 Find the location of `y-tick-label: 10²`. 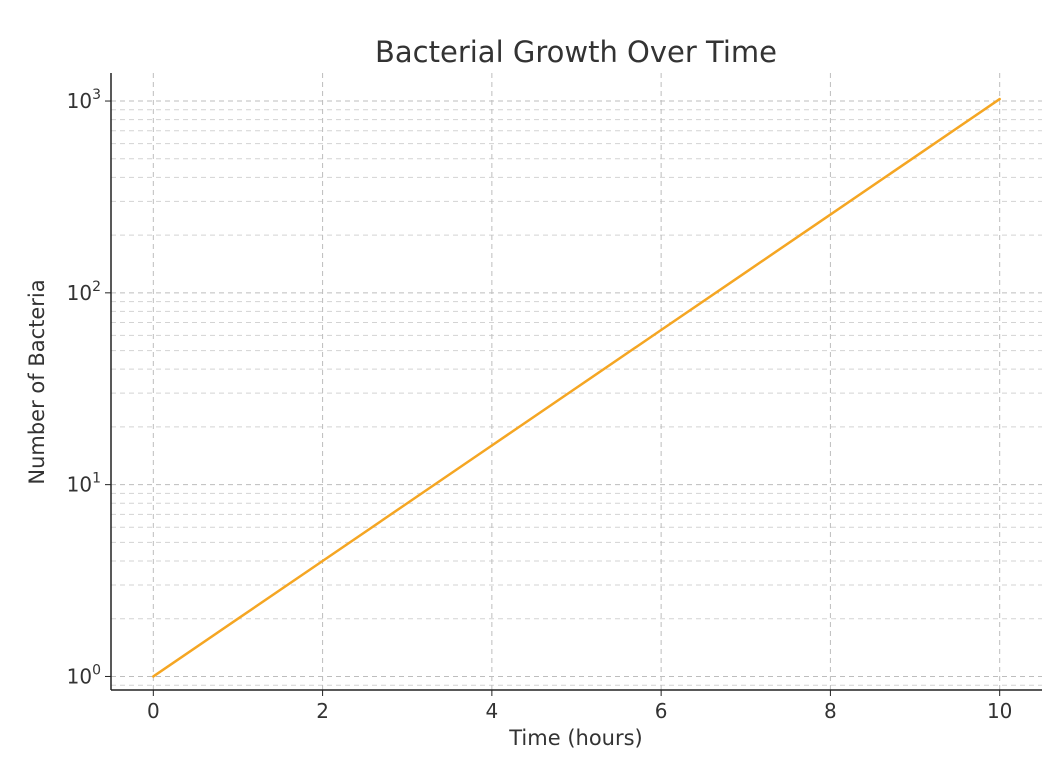

y-tick-label: 10² is located at coordinates (84, 292).